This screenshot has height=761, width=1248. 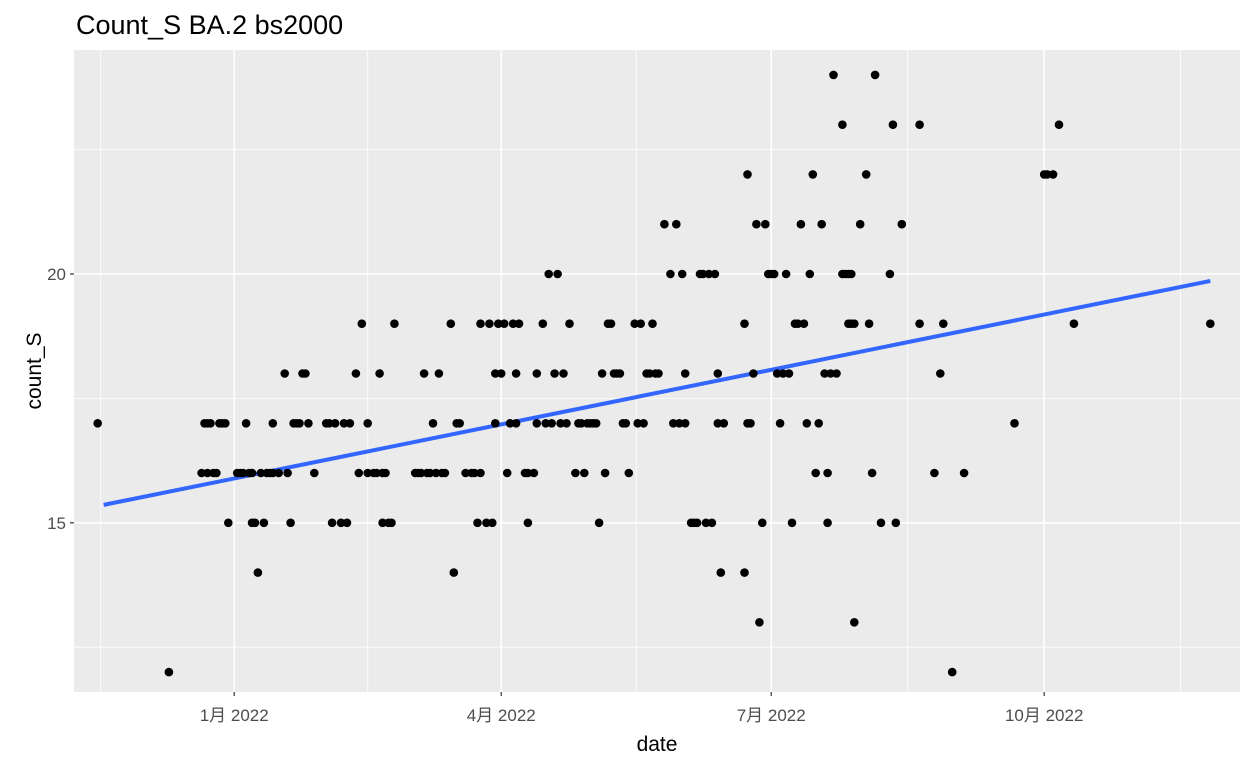 I want to click on y-axis-title: count_S, so click(x=34, y=370).